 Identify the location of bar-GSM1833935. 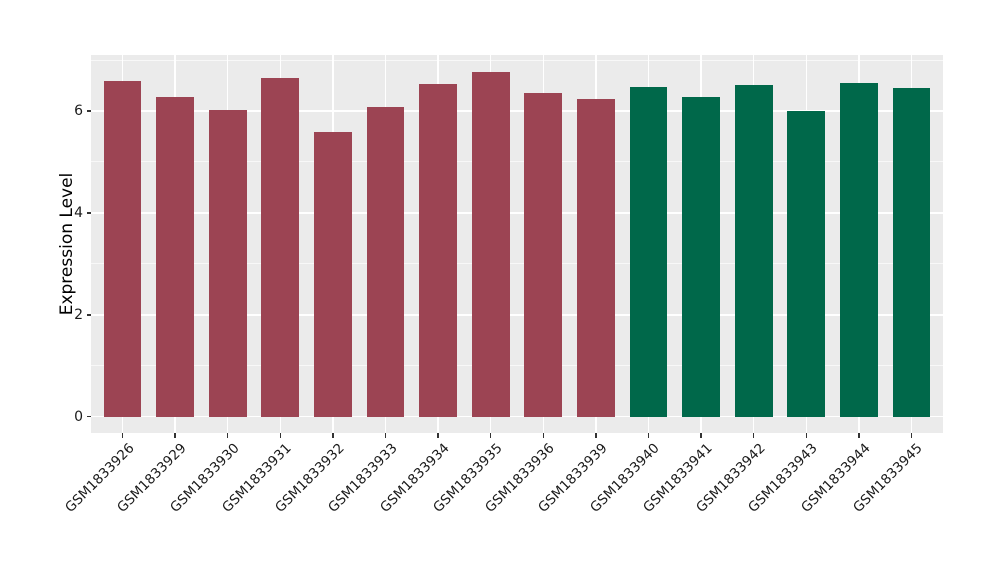
(490, 244).